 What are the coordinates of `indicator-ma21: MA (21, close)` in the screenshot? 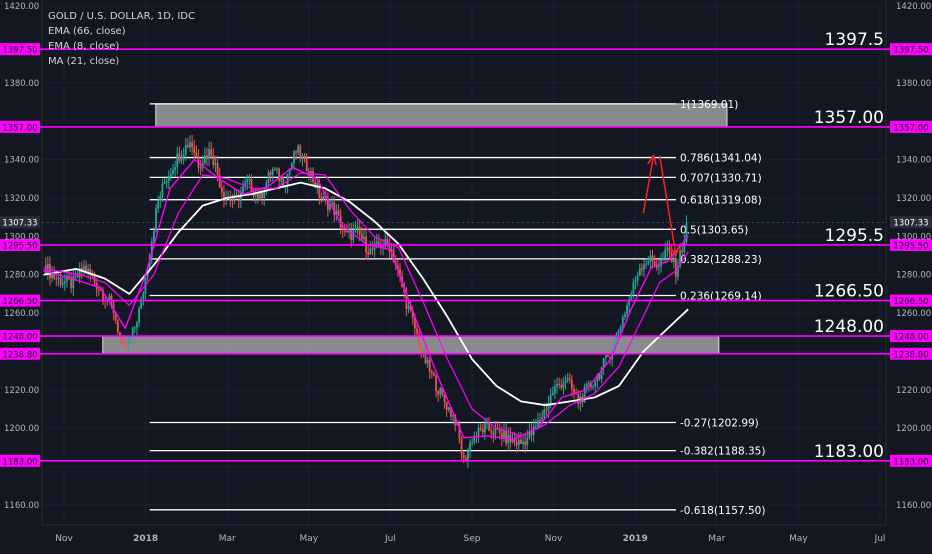 It's located at (84, 61).